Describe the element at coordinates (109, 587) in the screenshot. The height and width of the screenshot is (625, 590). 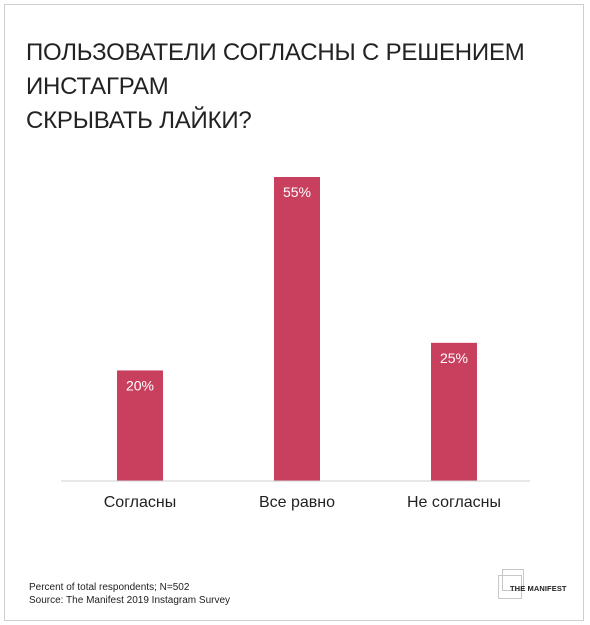
I see `footer-note: Percent of total respondents; N=502` at that location.